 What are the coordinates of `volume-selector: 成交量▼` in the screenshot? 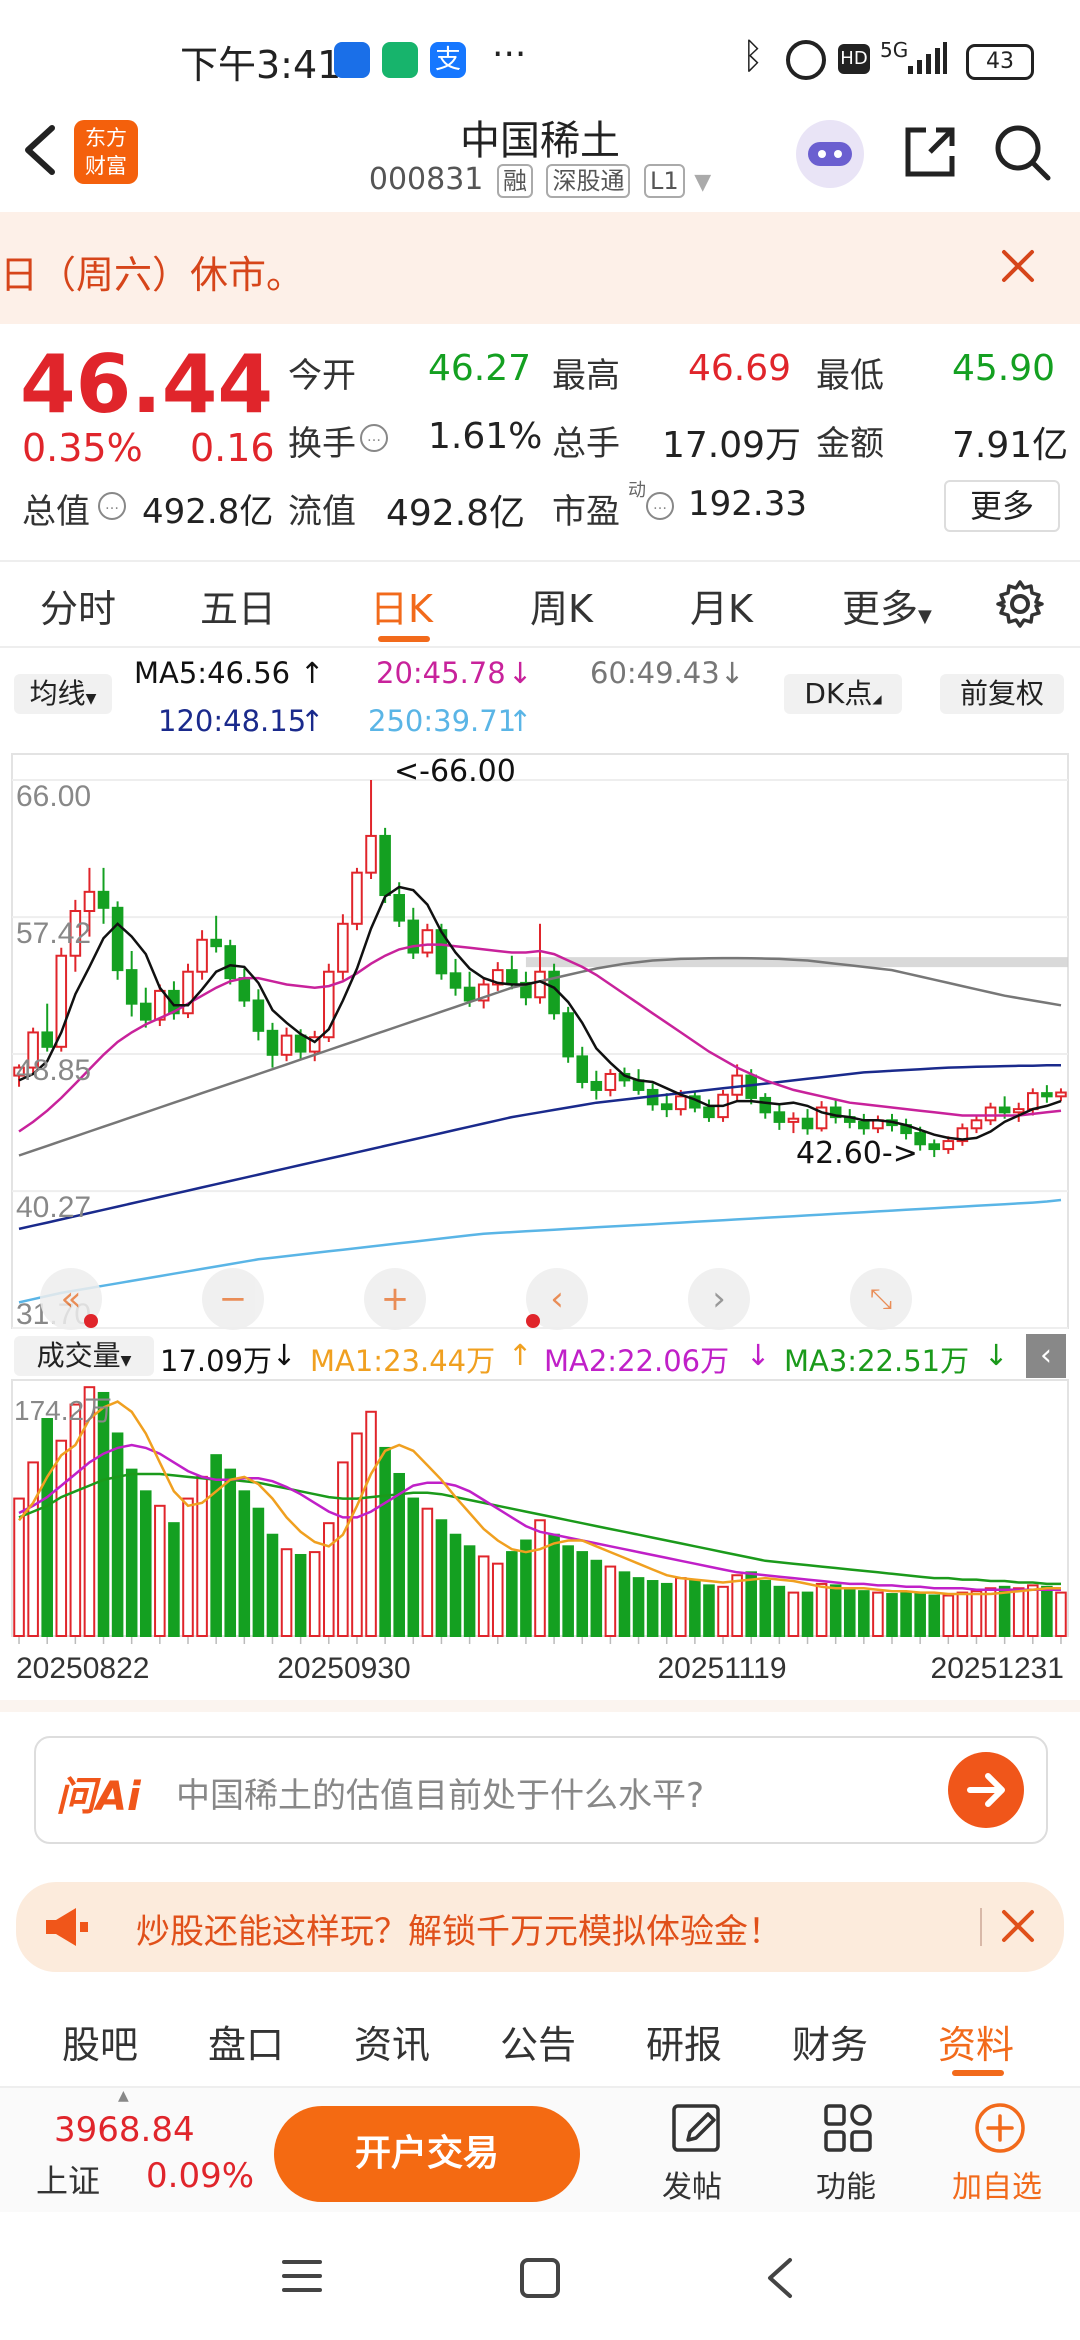 It's located at (84, 1356).